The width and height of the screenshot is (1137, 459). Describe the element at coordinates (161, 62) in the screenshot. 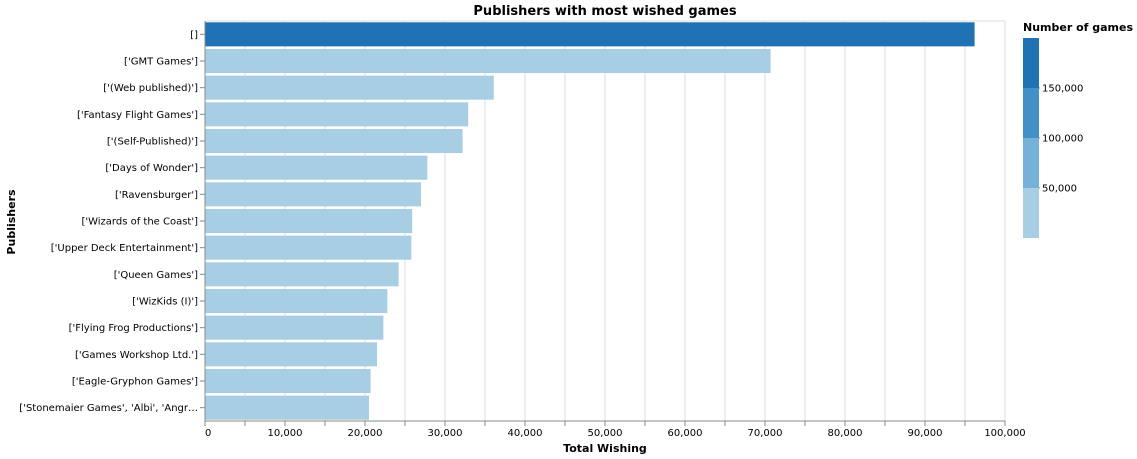

I see `y-tick-label: ['GMT Games']` at that location.